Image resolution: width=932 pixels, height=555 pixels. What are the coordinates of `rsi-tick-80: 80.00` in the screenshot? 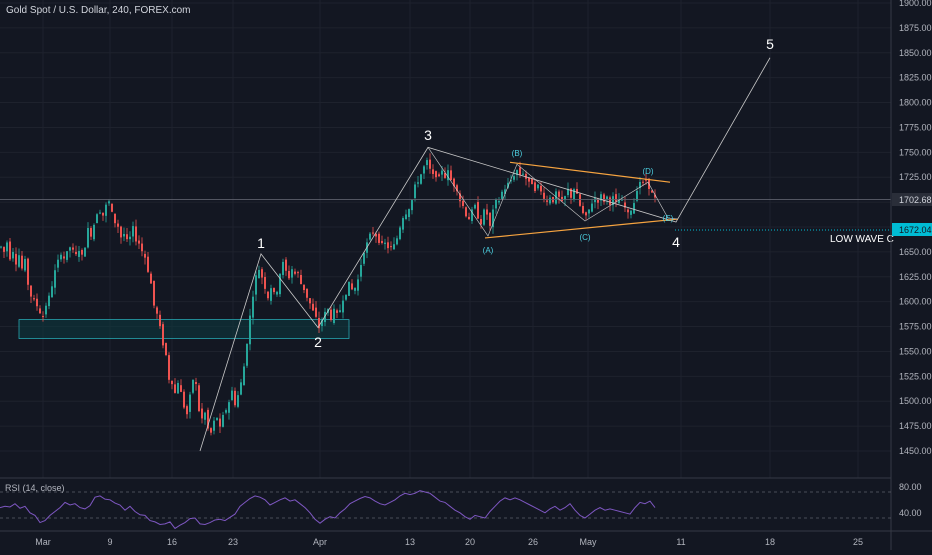 It's located at (910, 487).